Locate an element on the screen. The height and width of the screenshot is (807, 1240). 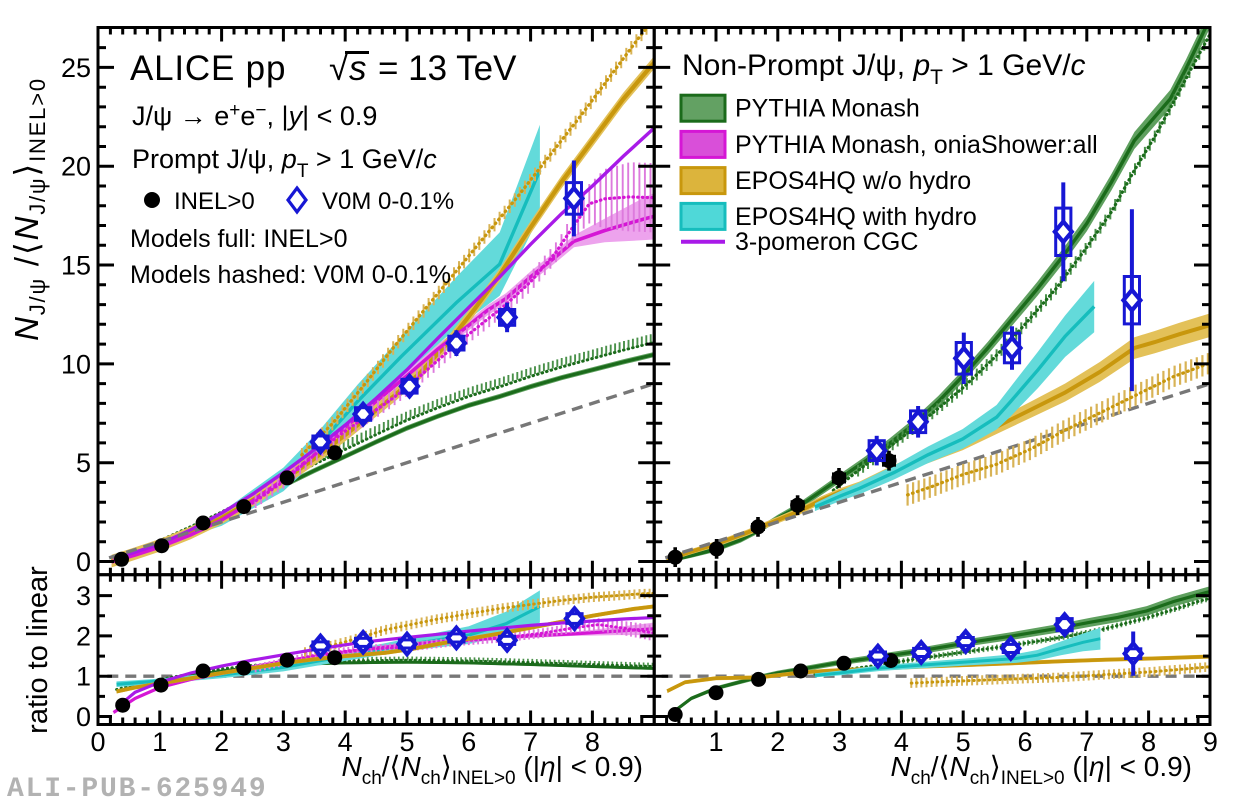
svg-text: 15 is located at coordinates (76, 266).